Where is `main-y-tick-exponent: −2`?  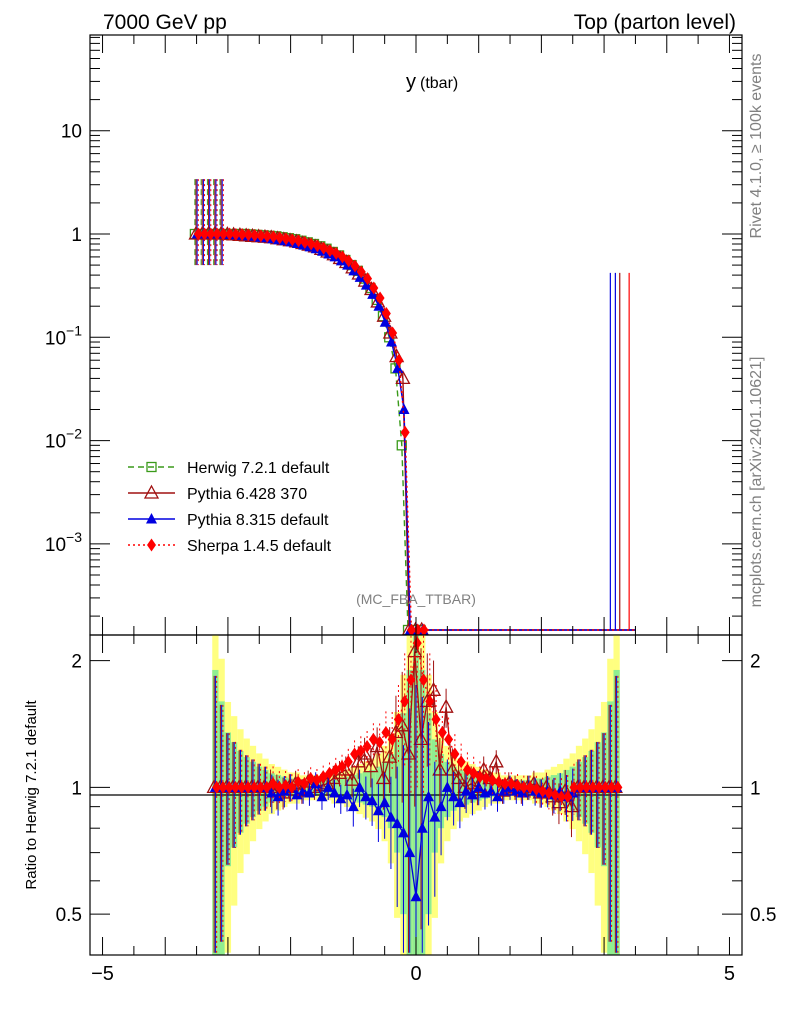
main-y-tick-exponent: −2 is located at coordinates (74, 434).